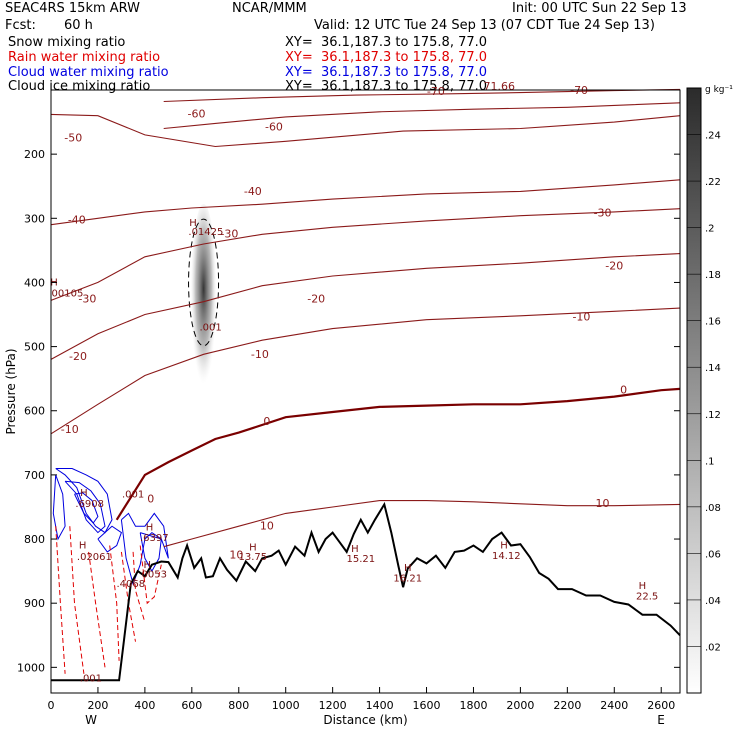 The height and width of the screenshot is (740, 740). What do you see at coordinates (386, 72) in the screenshot?
I see `field-cloud-xy: XY= 36.1,187.3 to 175.8, 77.0` at bounding box center [386, 72].